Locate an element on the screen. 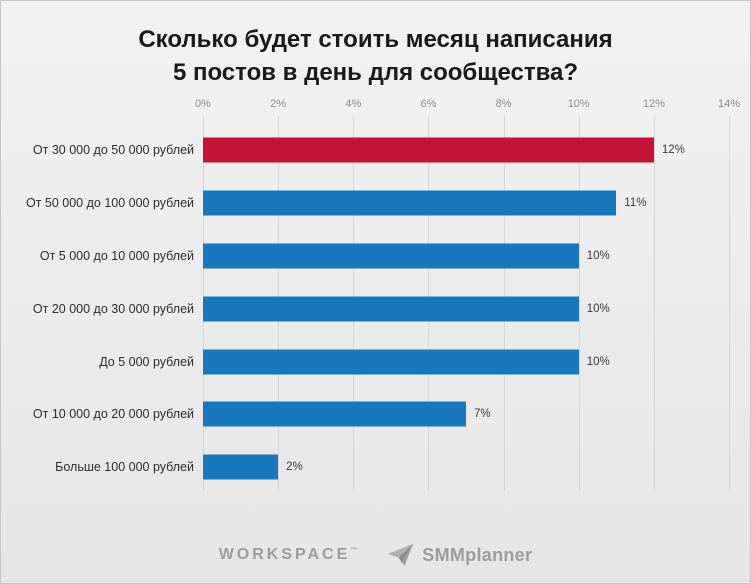  x-tick-label: 14% is located at coordinates (729, 104).